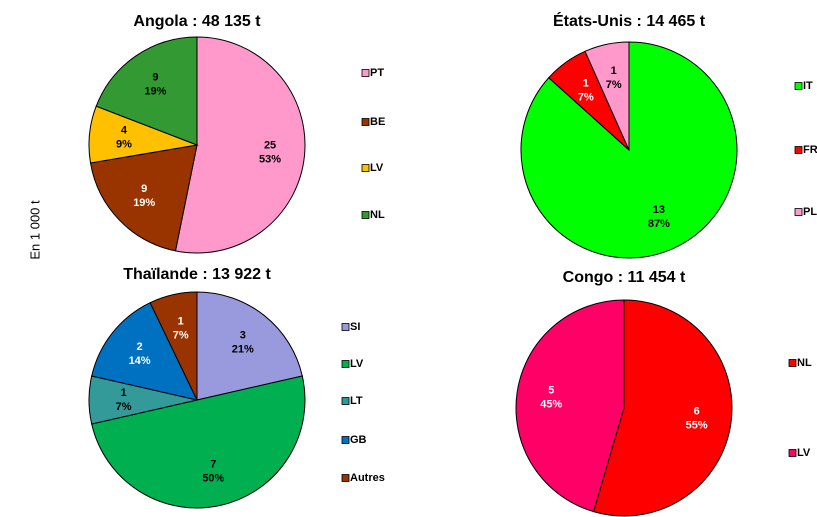 This screenshot has width=817, height=517. I want to click on slice-value-label: 13, so click(659, 210).